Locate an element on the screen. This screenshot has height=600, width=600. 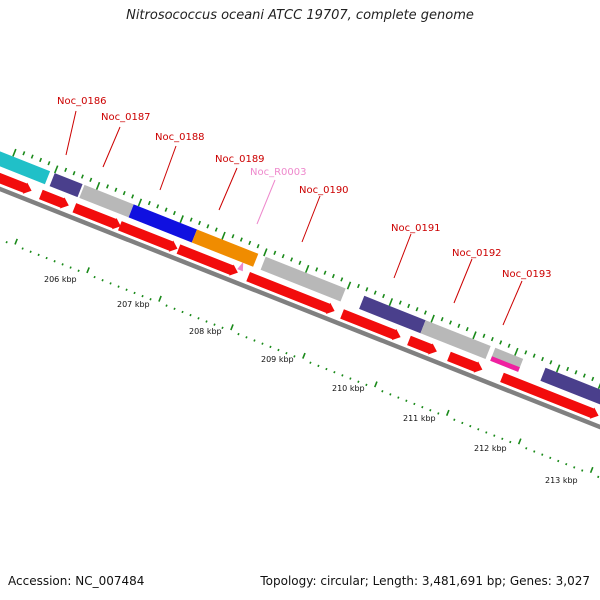
gene-label: Noc_0191 is located at coordinates (416, 228).